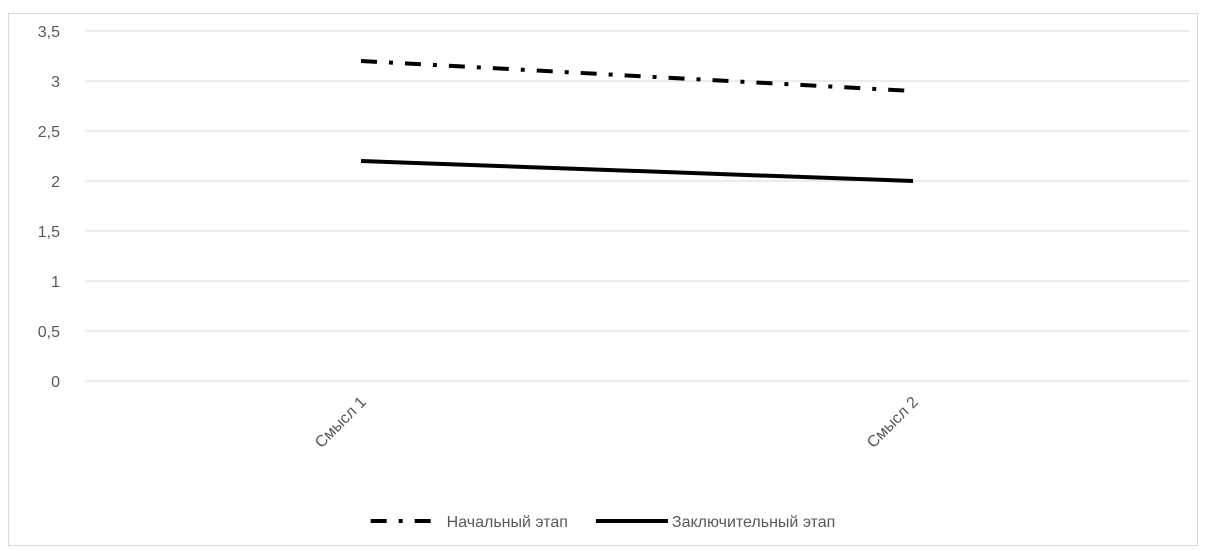  What do you see at coordinates (753, 522) in the screenshot?
I see `legend-label: Заключительный этап` at bounding box center [753, 522].